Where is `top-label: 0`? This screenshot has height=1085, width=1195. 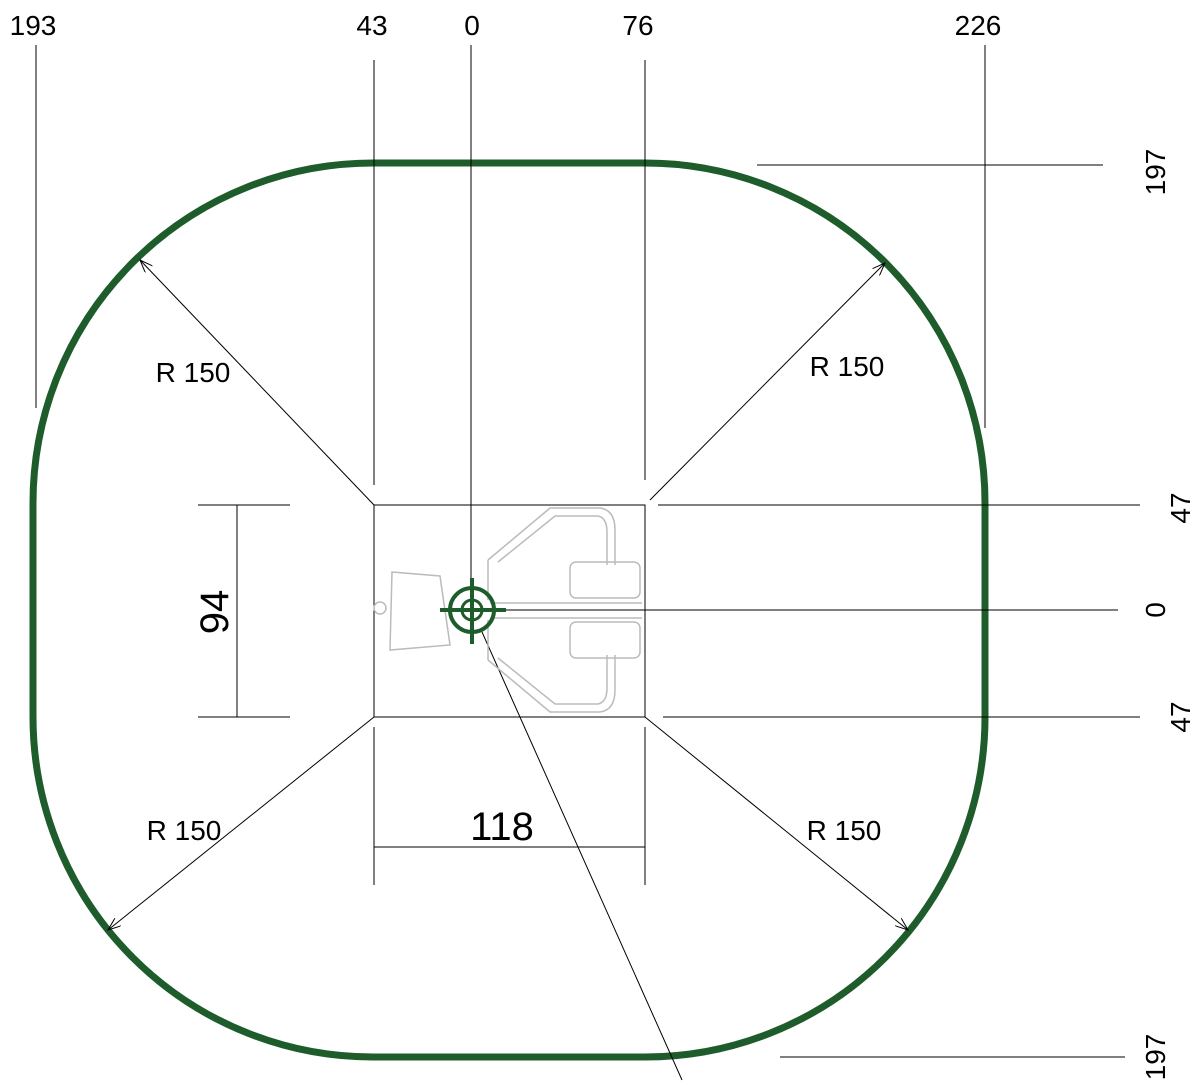 top-label: 0 is located at coordinates (472, 25).